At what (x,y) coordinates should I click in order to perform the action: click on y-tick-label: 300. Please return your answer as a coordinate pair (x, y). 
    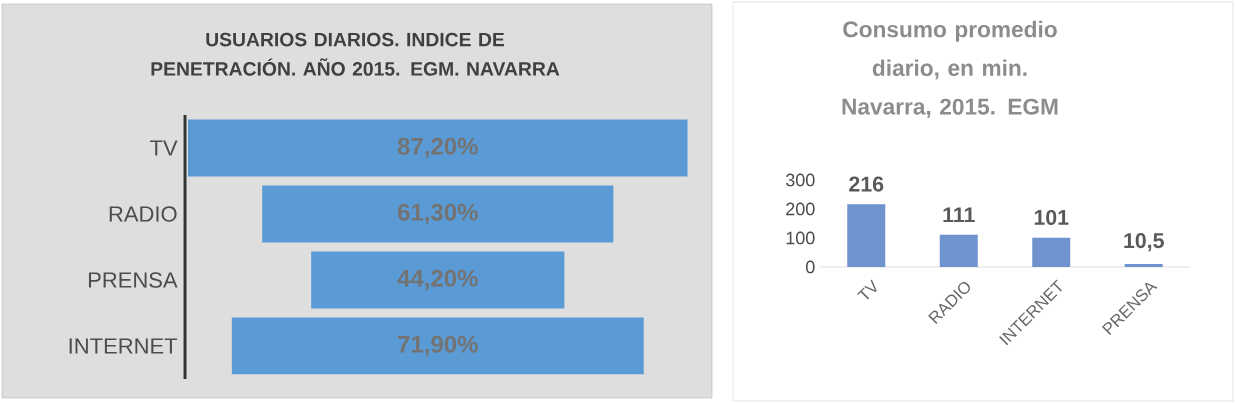
    Looking at the image, I should click on (800, 180).